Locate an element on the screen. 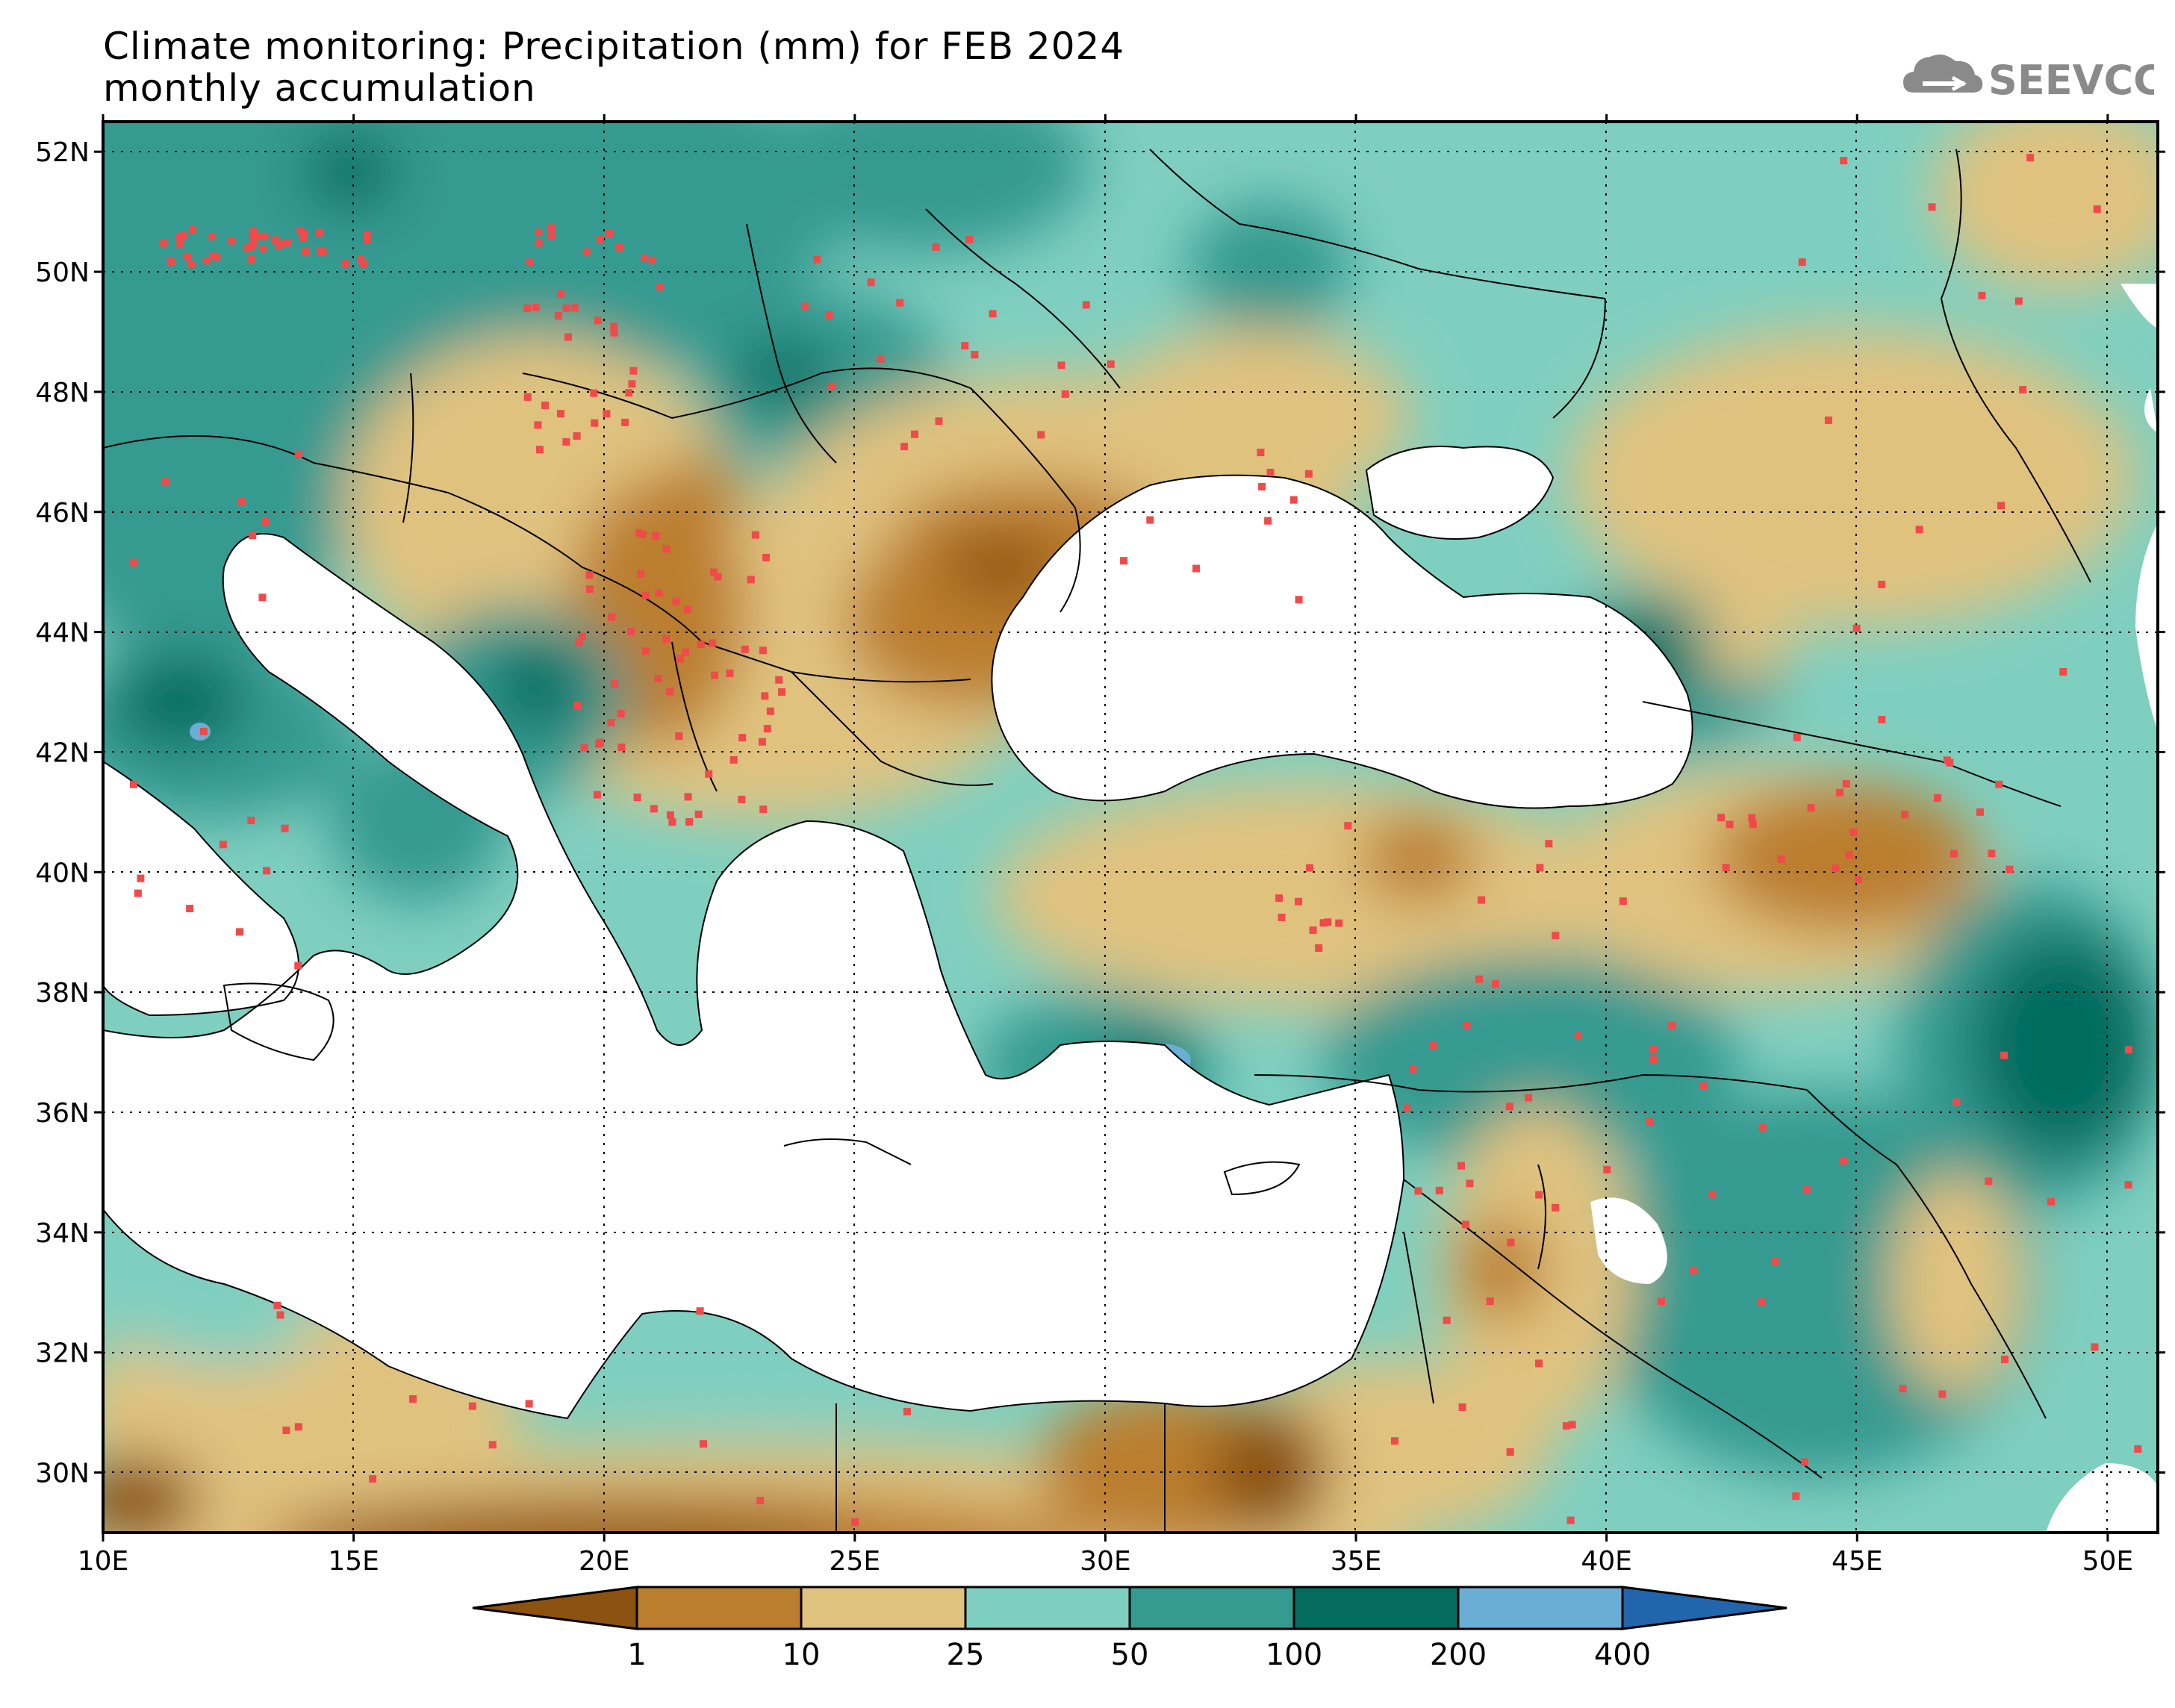  lon-label: 50E is located at coordinates (2108, 1561).